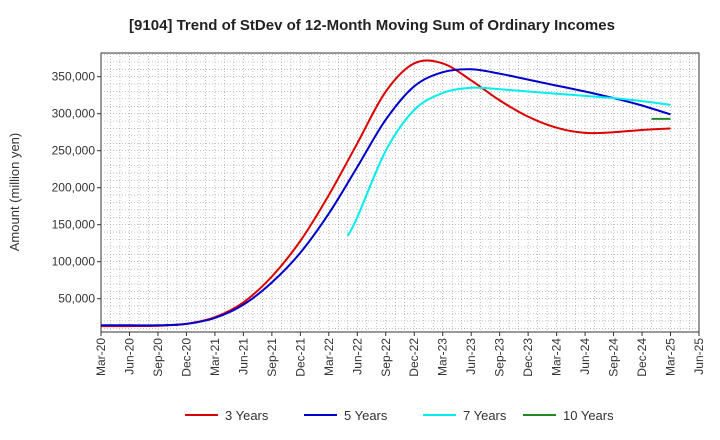 This screenshot has height=440, width=720. Describe the element at coordinates (528, 357) in the screenshot. I see `x-tick-label: Dec-23` at that location.